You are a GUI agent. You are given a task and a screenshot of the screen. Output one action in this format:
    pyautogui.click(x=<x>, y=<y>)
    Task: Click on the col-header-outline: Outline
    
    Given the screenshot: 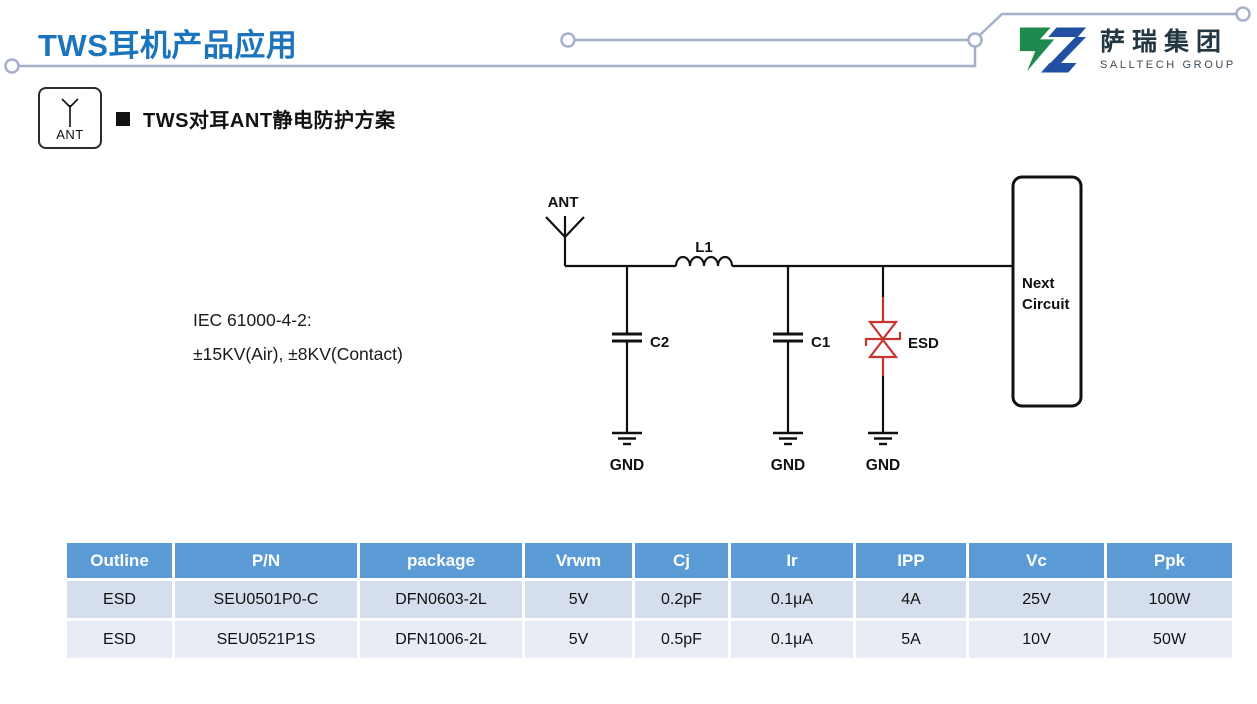 What is the action you would take?
    pyautogui.click(x=119, y=560)
    